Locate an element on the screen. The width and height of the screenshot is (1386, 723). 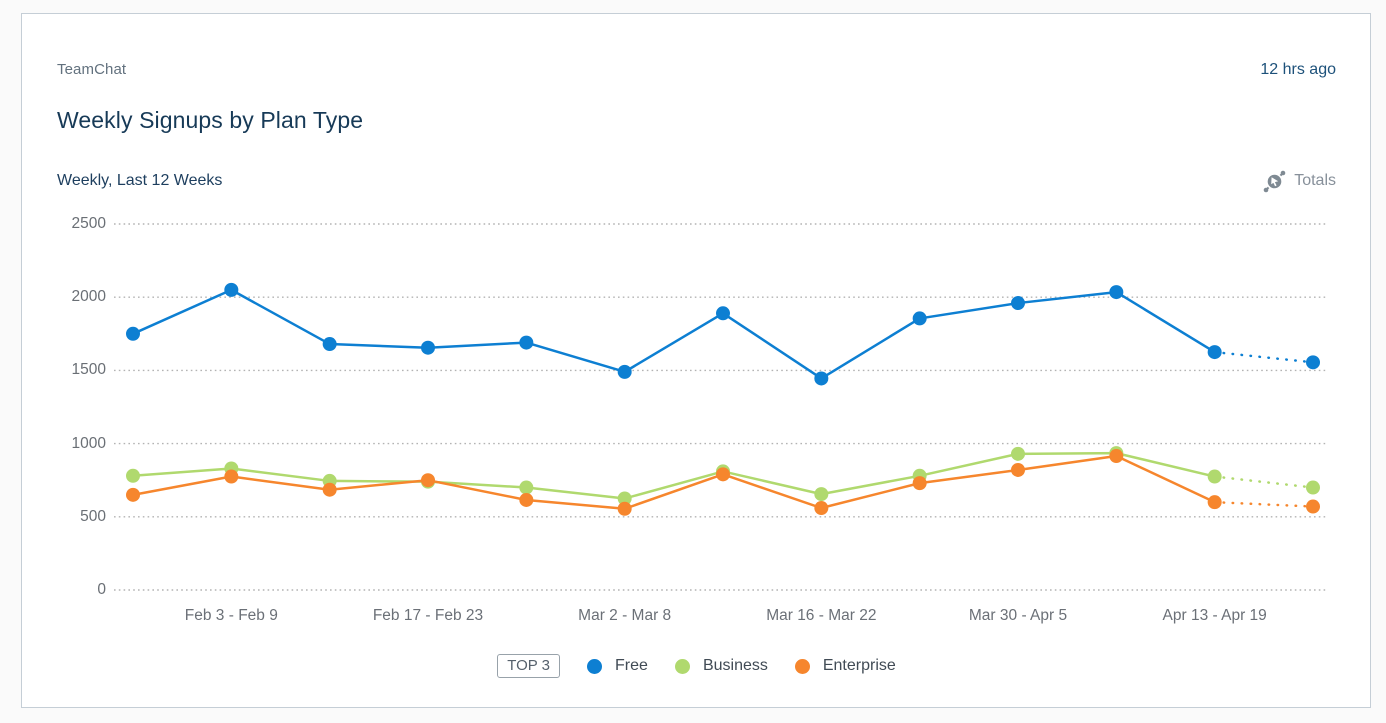
series-projection-business is located at coordinates (1264, 482).